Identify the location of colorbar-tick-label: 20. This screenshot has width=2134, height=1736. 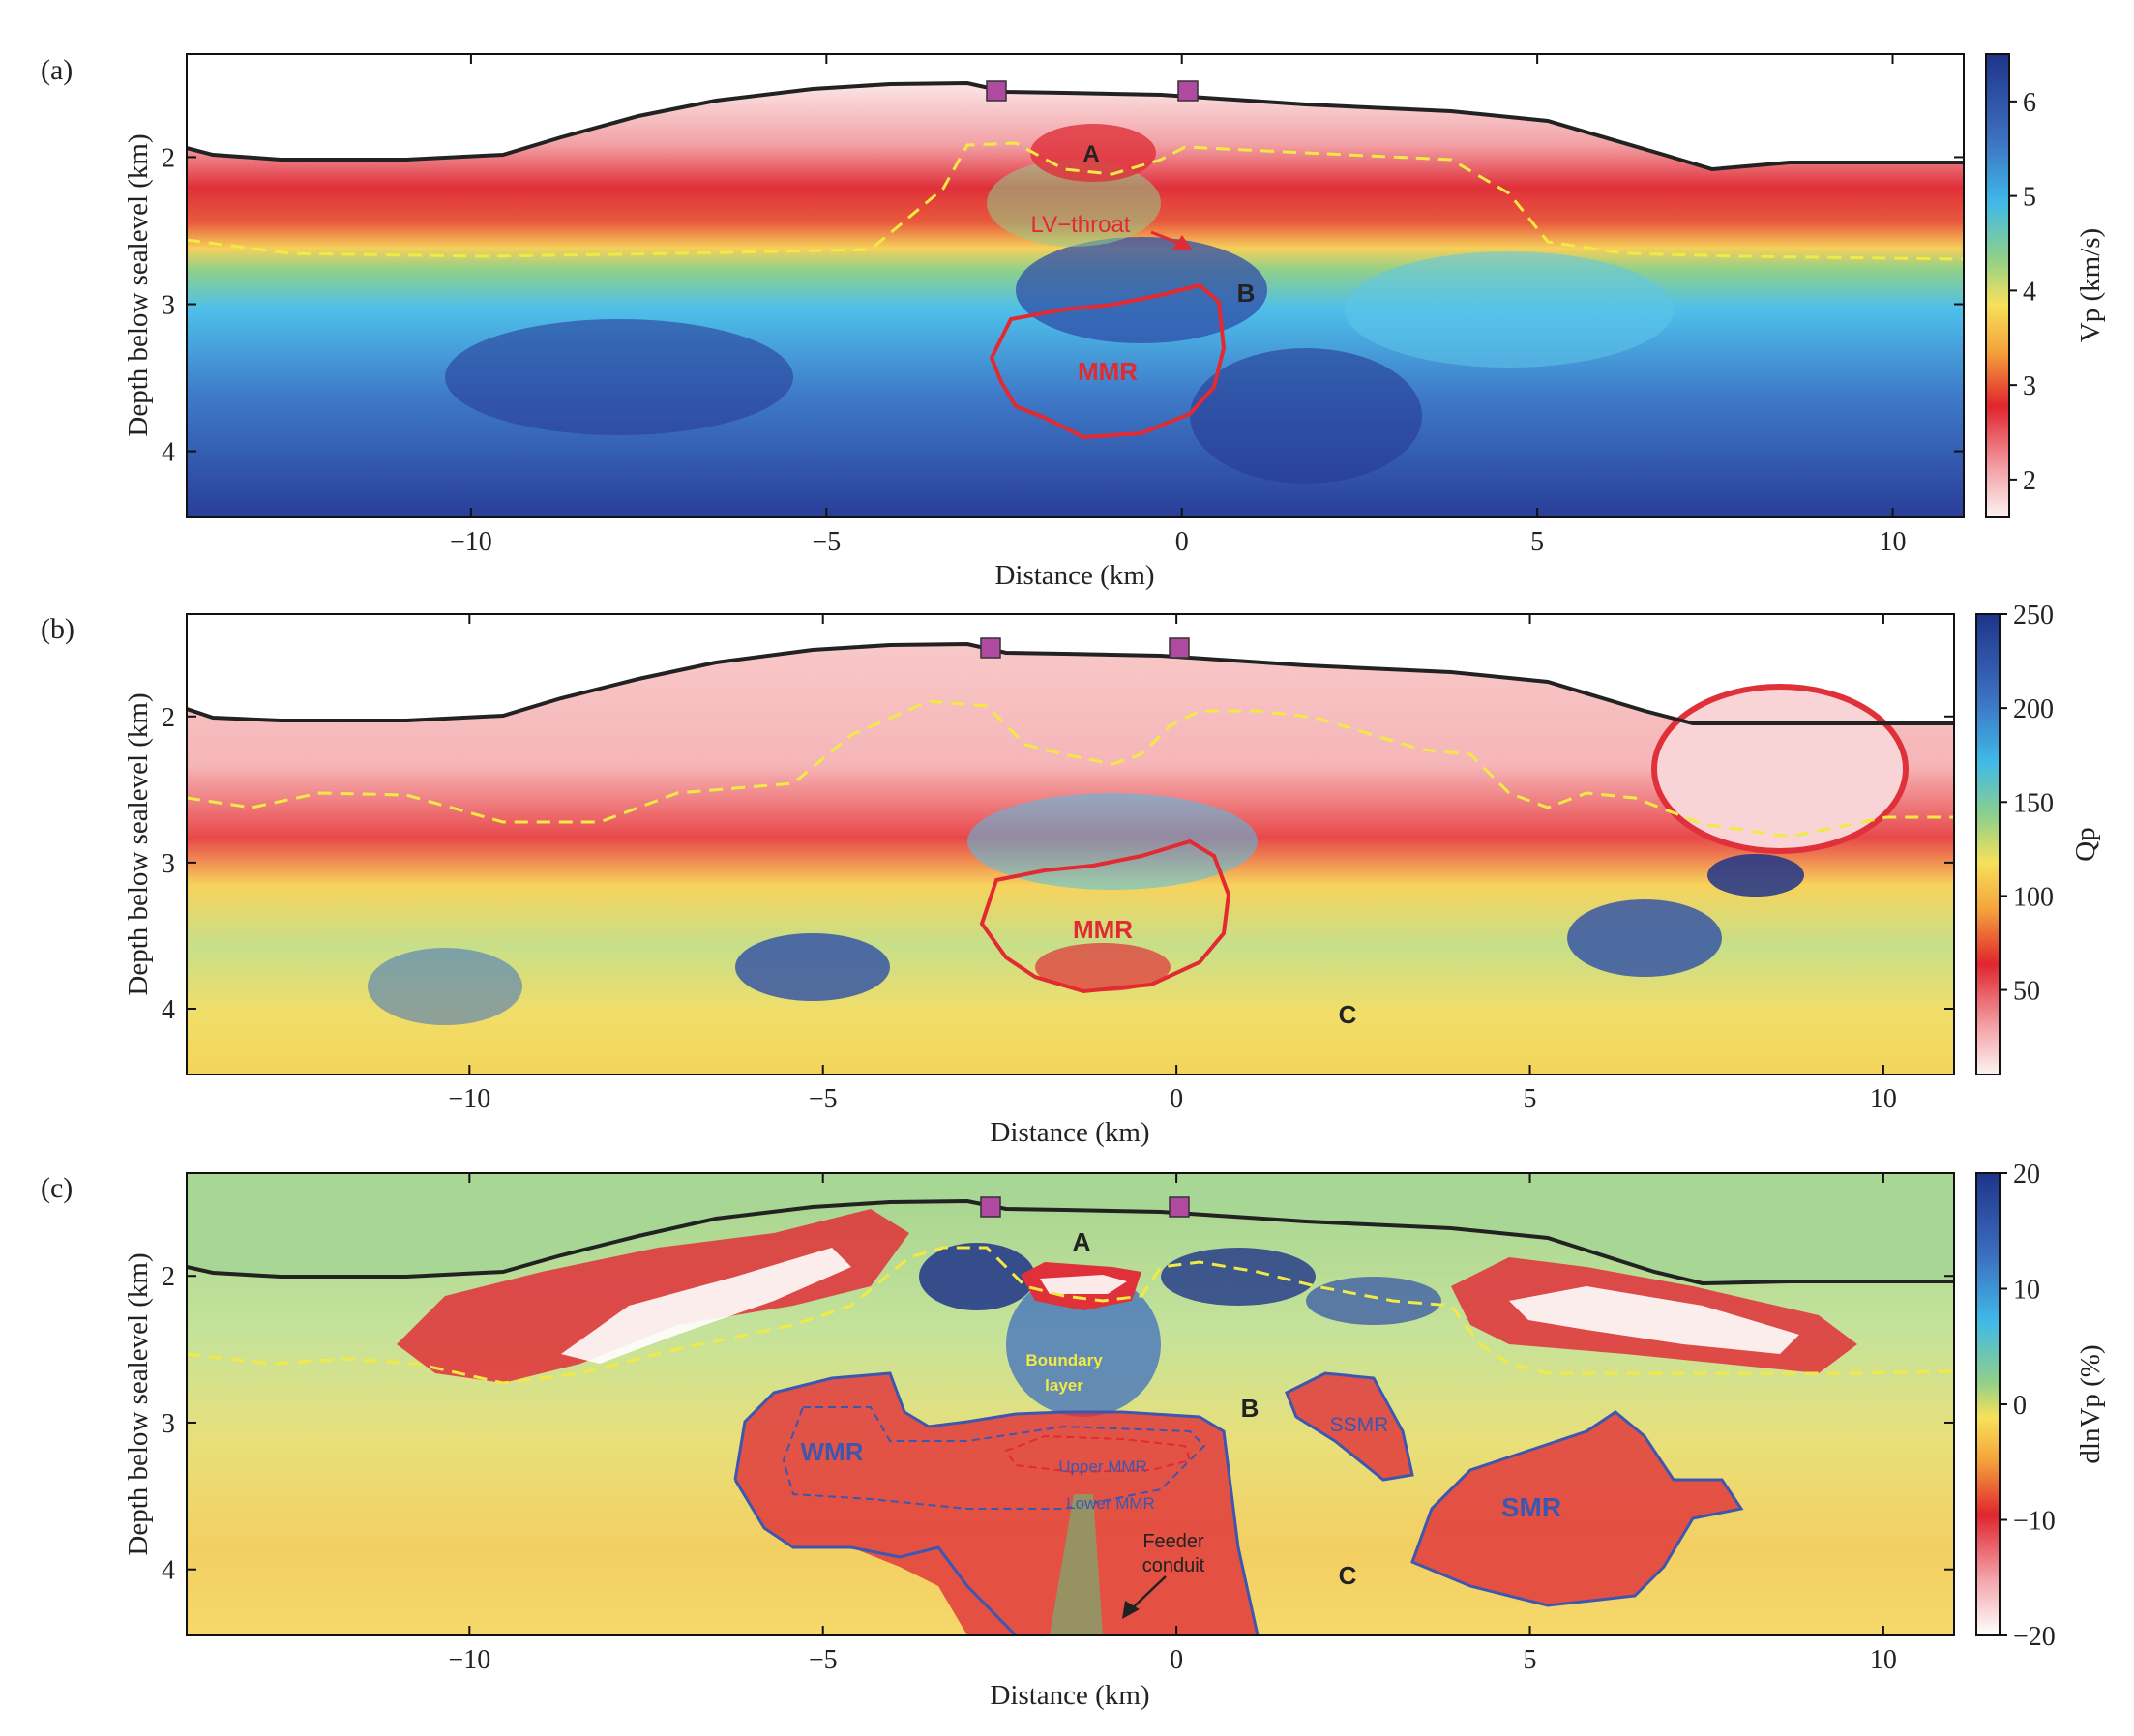
(2026, 1175).